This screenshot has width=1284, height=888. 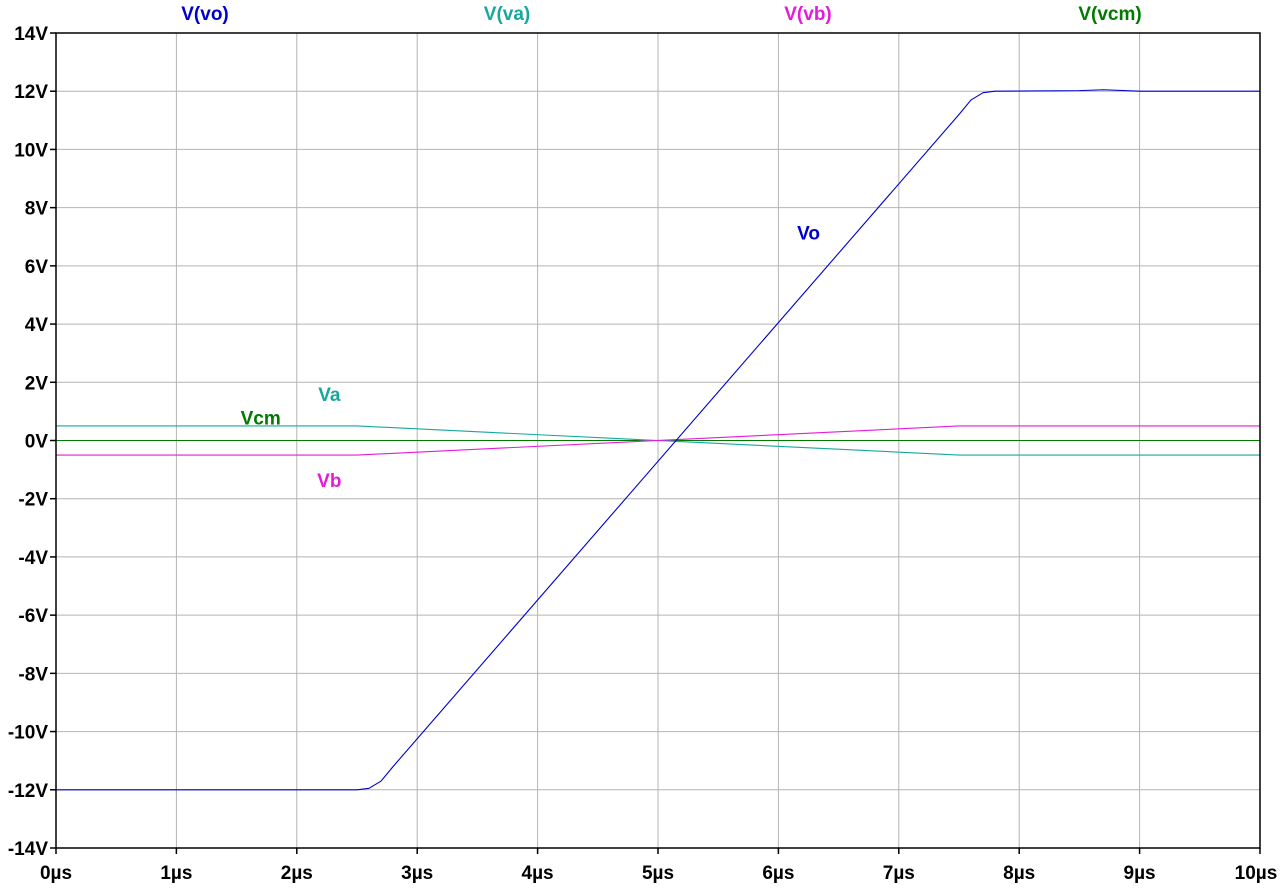 I want to click on y-tick-label: -14V, so click(x=28, y=849).